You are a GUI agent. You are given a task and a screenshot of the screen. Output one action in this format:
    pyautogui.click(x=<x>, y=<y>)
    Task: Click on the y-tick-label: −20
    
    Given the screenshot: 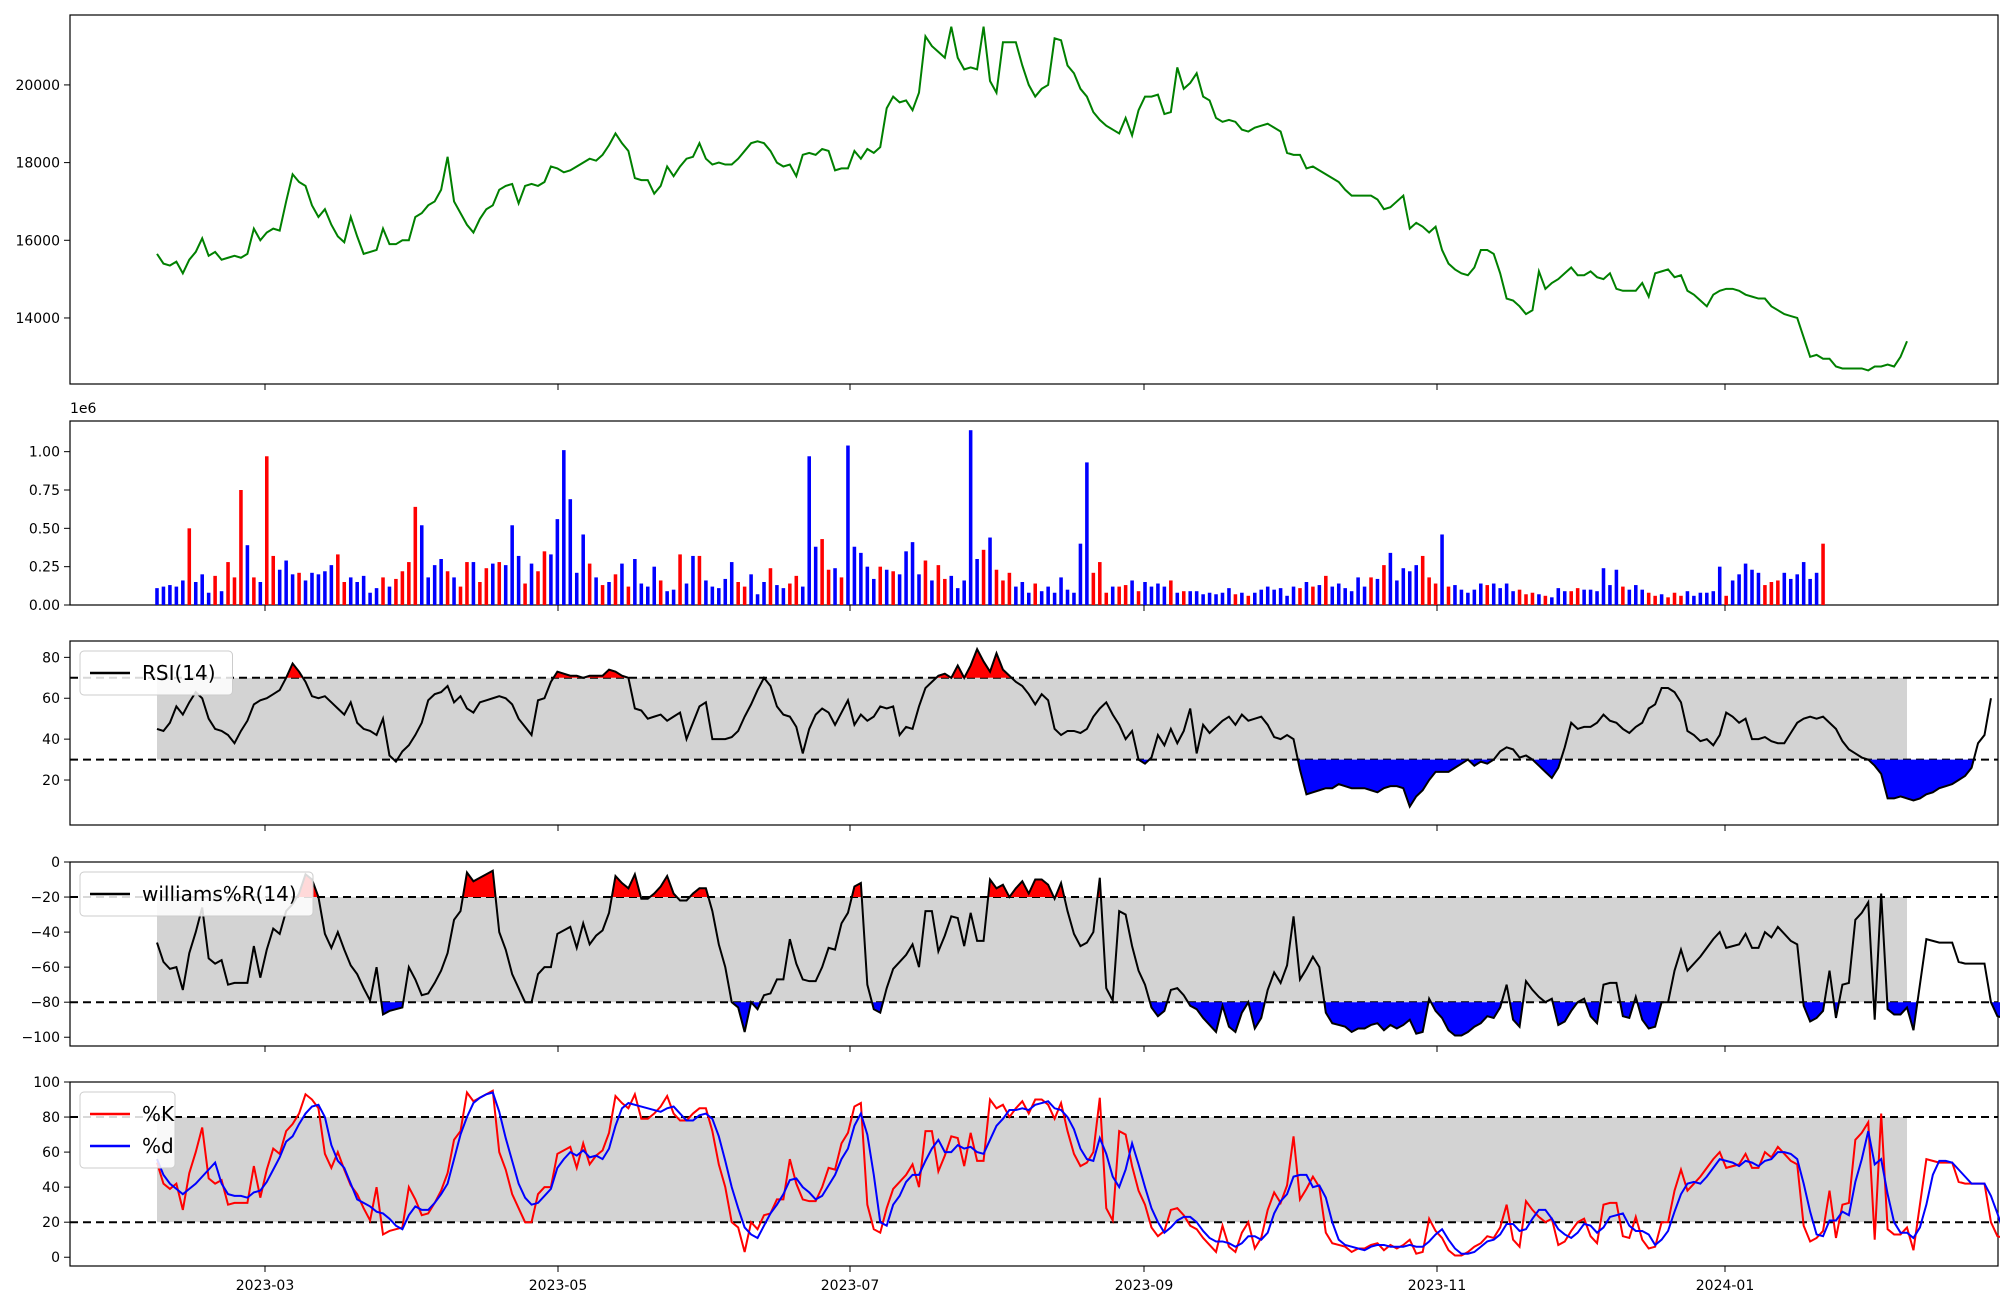 What is the action you would take?
    pyautogui.click(x=45, y=898)
    